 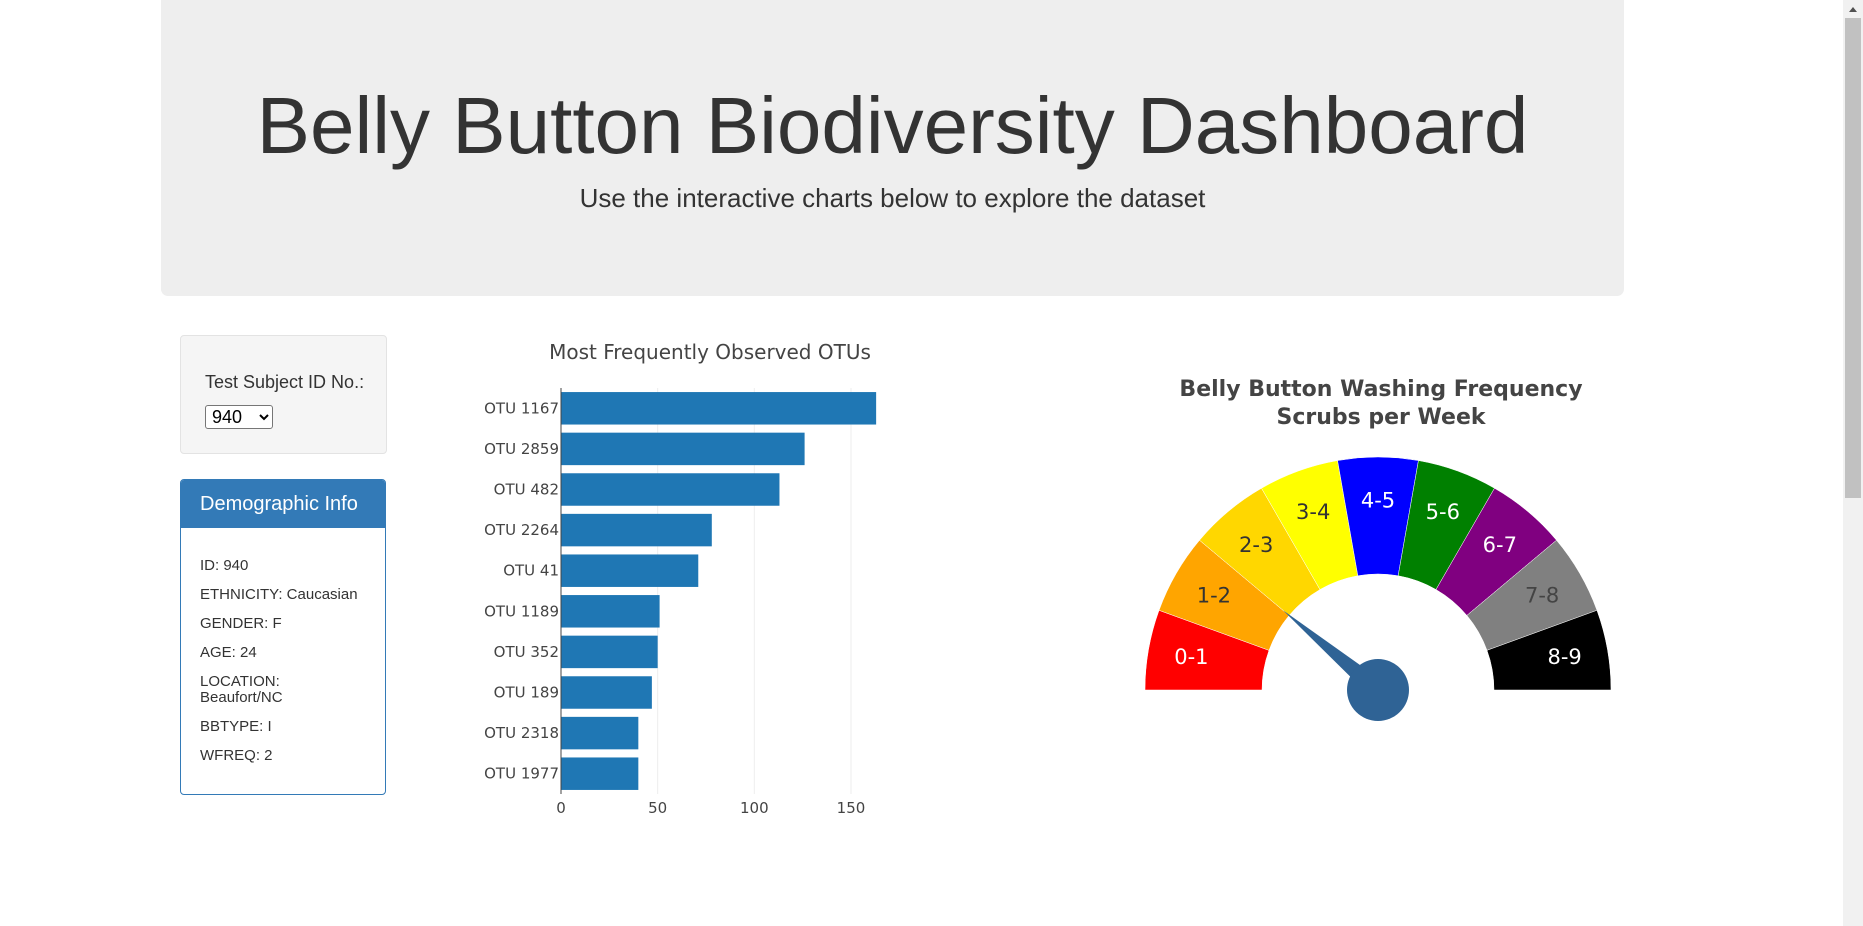 What do you see at coordinates (851, 808) in the screenshot?
I see `bar-chart-x-tick-label: 150` at bounding box center [851, 808].